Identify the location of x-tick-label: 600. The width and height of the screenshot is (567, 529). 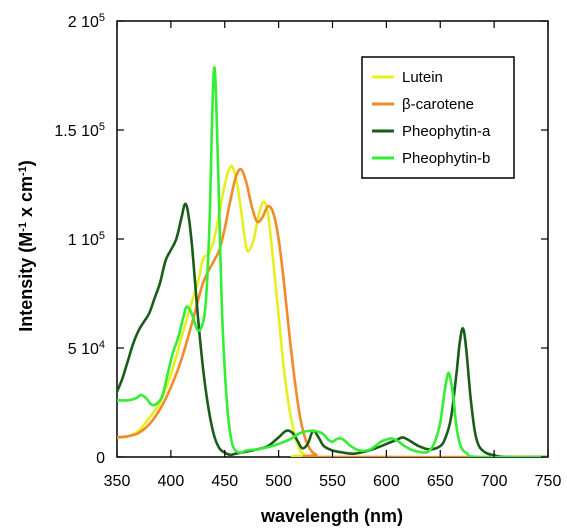
(386, 481).